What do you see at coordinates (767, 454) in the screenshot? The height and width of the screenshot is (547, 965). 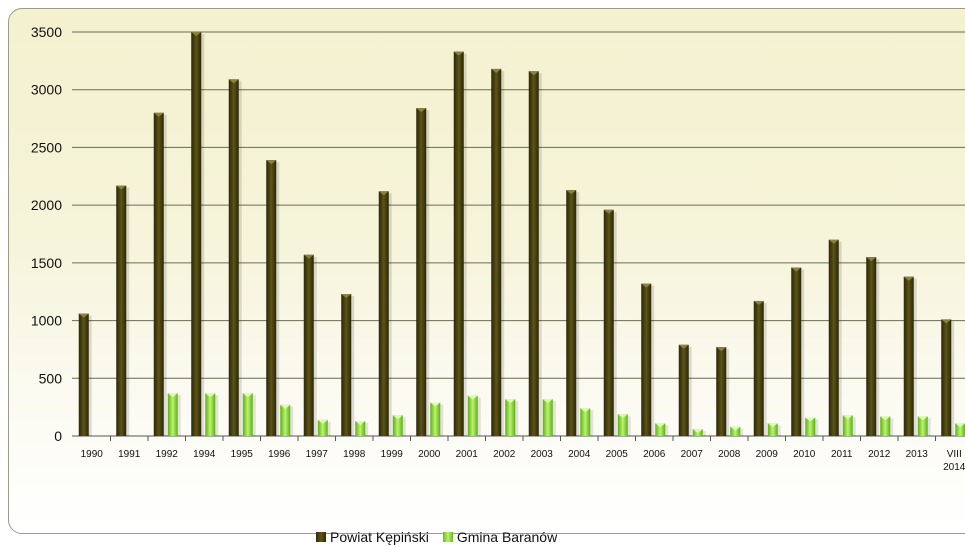 I see `x-tick-label: 2009` at bounding box center [767, 454].